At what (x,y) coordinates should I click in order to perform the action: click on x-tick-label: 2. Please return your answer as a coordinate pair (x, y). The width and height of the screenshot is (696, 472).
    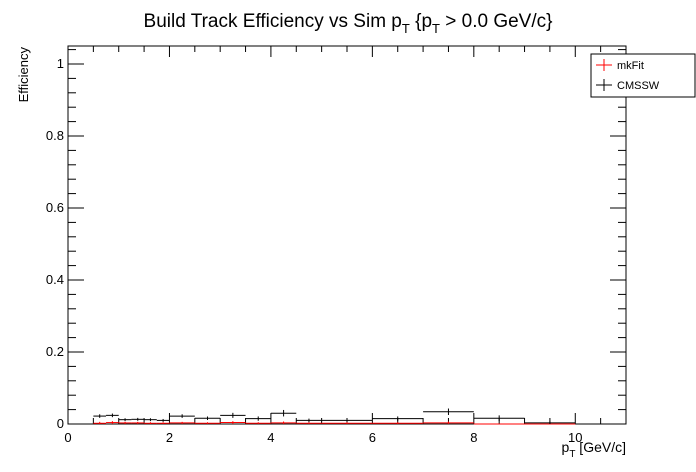
    Looking at the image, I should click on (169, 437).